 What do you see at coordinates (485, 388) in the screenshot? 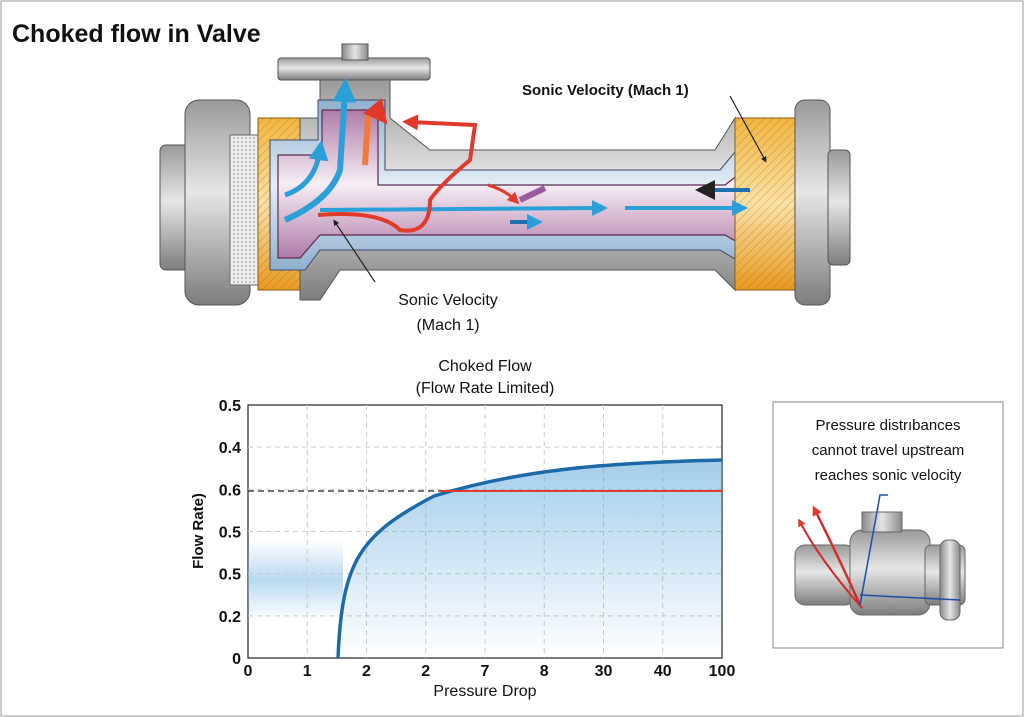
I see `plot-title: (Flow Rate Limited)` at bounding box center [485, 388].